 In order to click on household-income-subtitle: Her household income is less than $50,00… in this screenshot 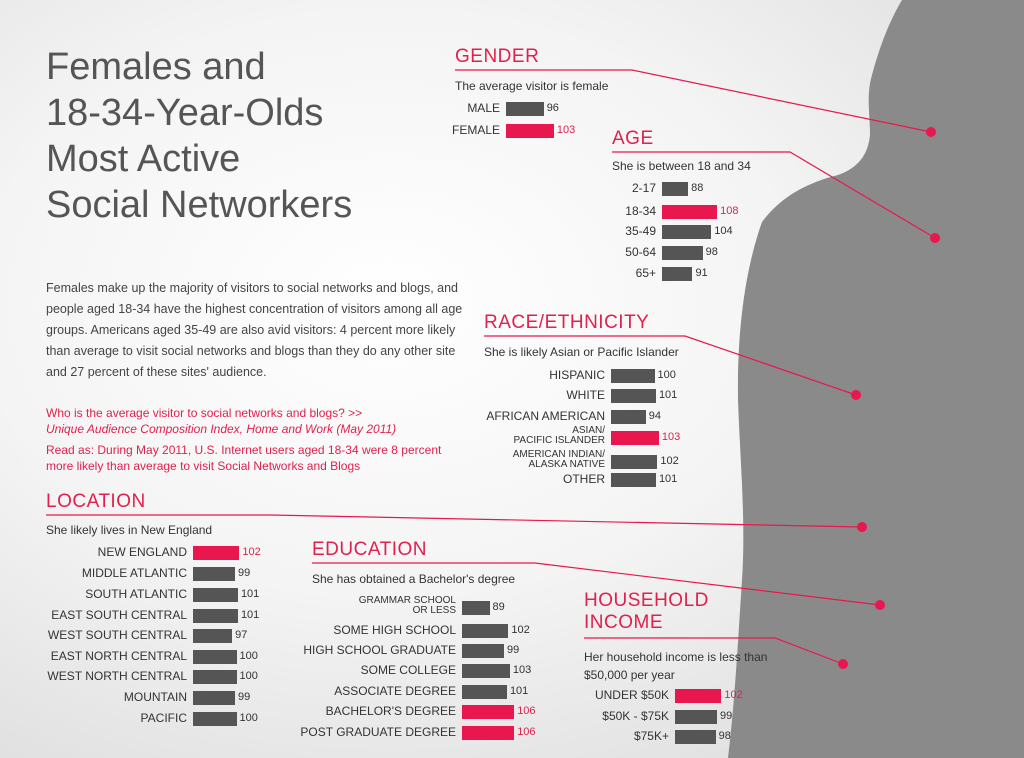, I will do `click(676, 666)`.